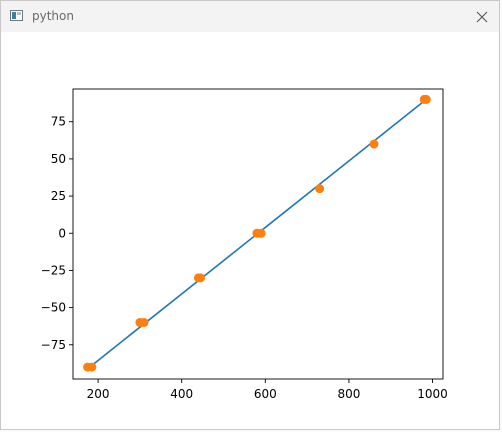 This screenshot has height=432, width=502. What do you see at coordinates (53, 16) in the screenshot?
I see `window-title: python` at bounding box center [53, 16].